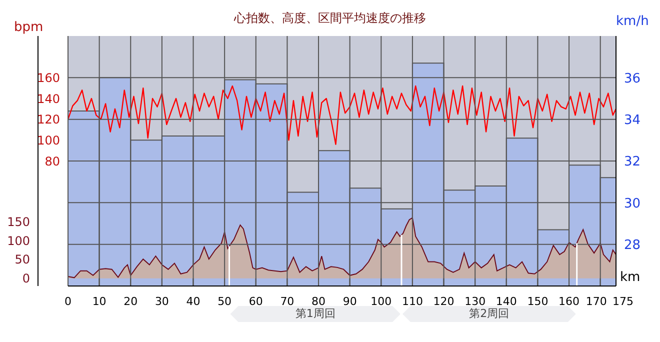 The image size is (660, 342). I want to click on x-tick-label: 50, so click(225, 301).